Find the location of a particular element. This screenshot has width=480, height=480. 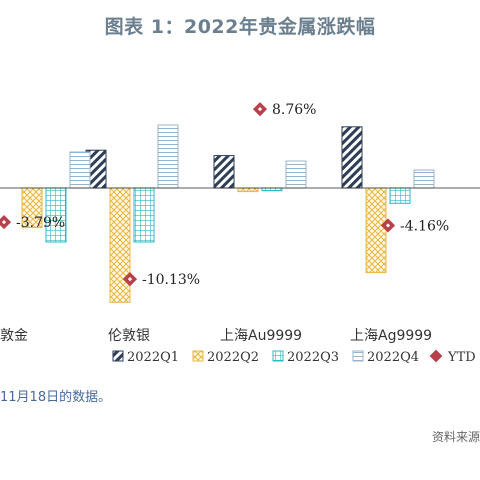

ytd-label-2: 8.76% is located at coordinates (294, 110).